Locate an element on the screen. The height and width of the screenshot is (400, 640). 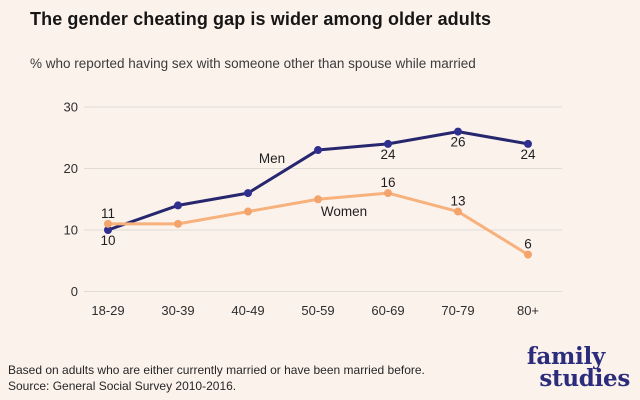
x-tick-label: 30-39 is located at coordinates (177, 310).